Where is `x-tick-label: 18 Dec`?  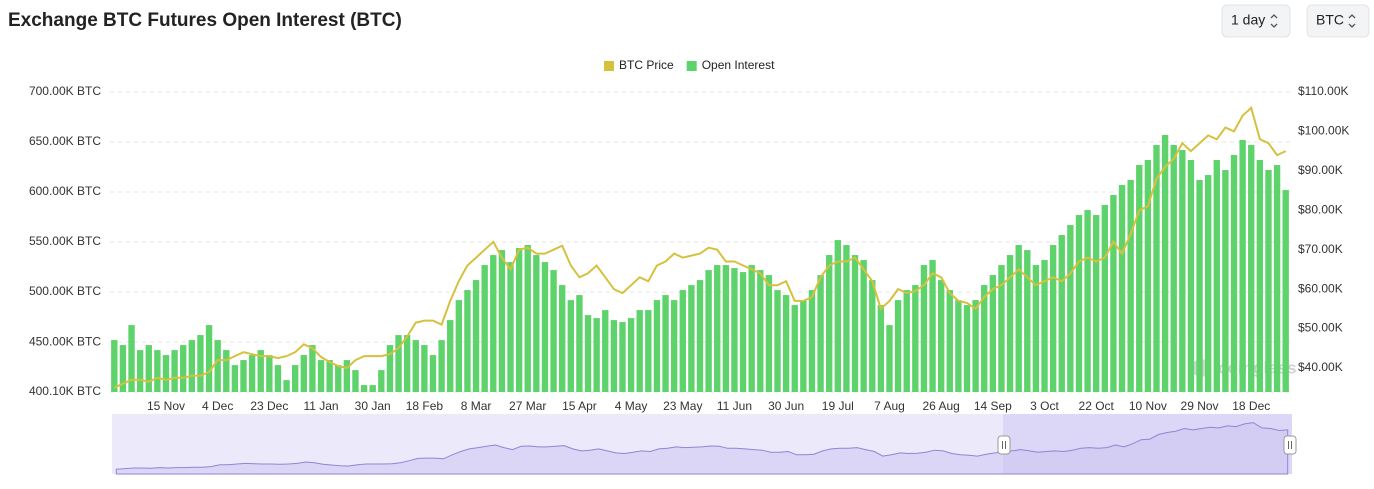 x-tick-label: 18 Dec is located at coordinates (1251, 406).